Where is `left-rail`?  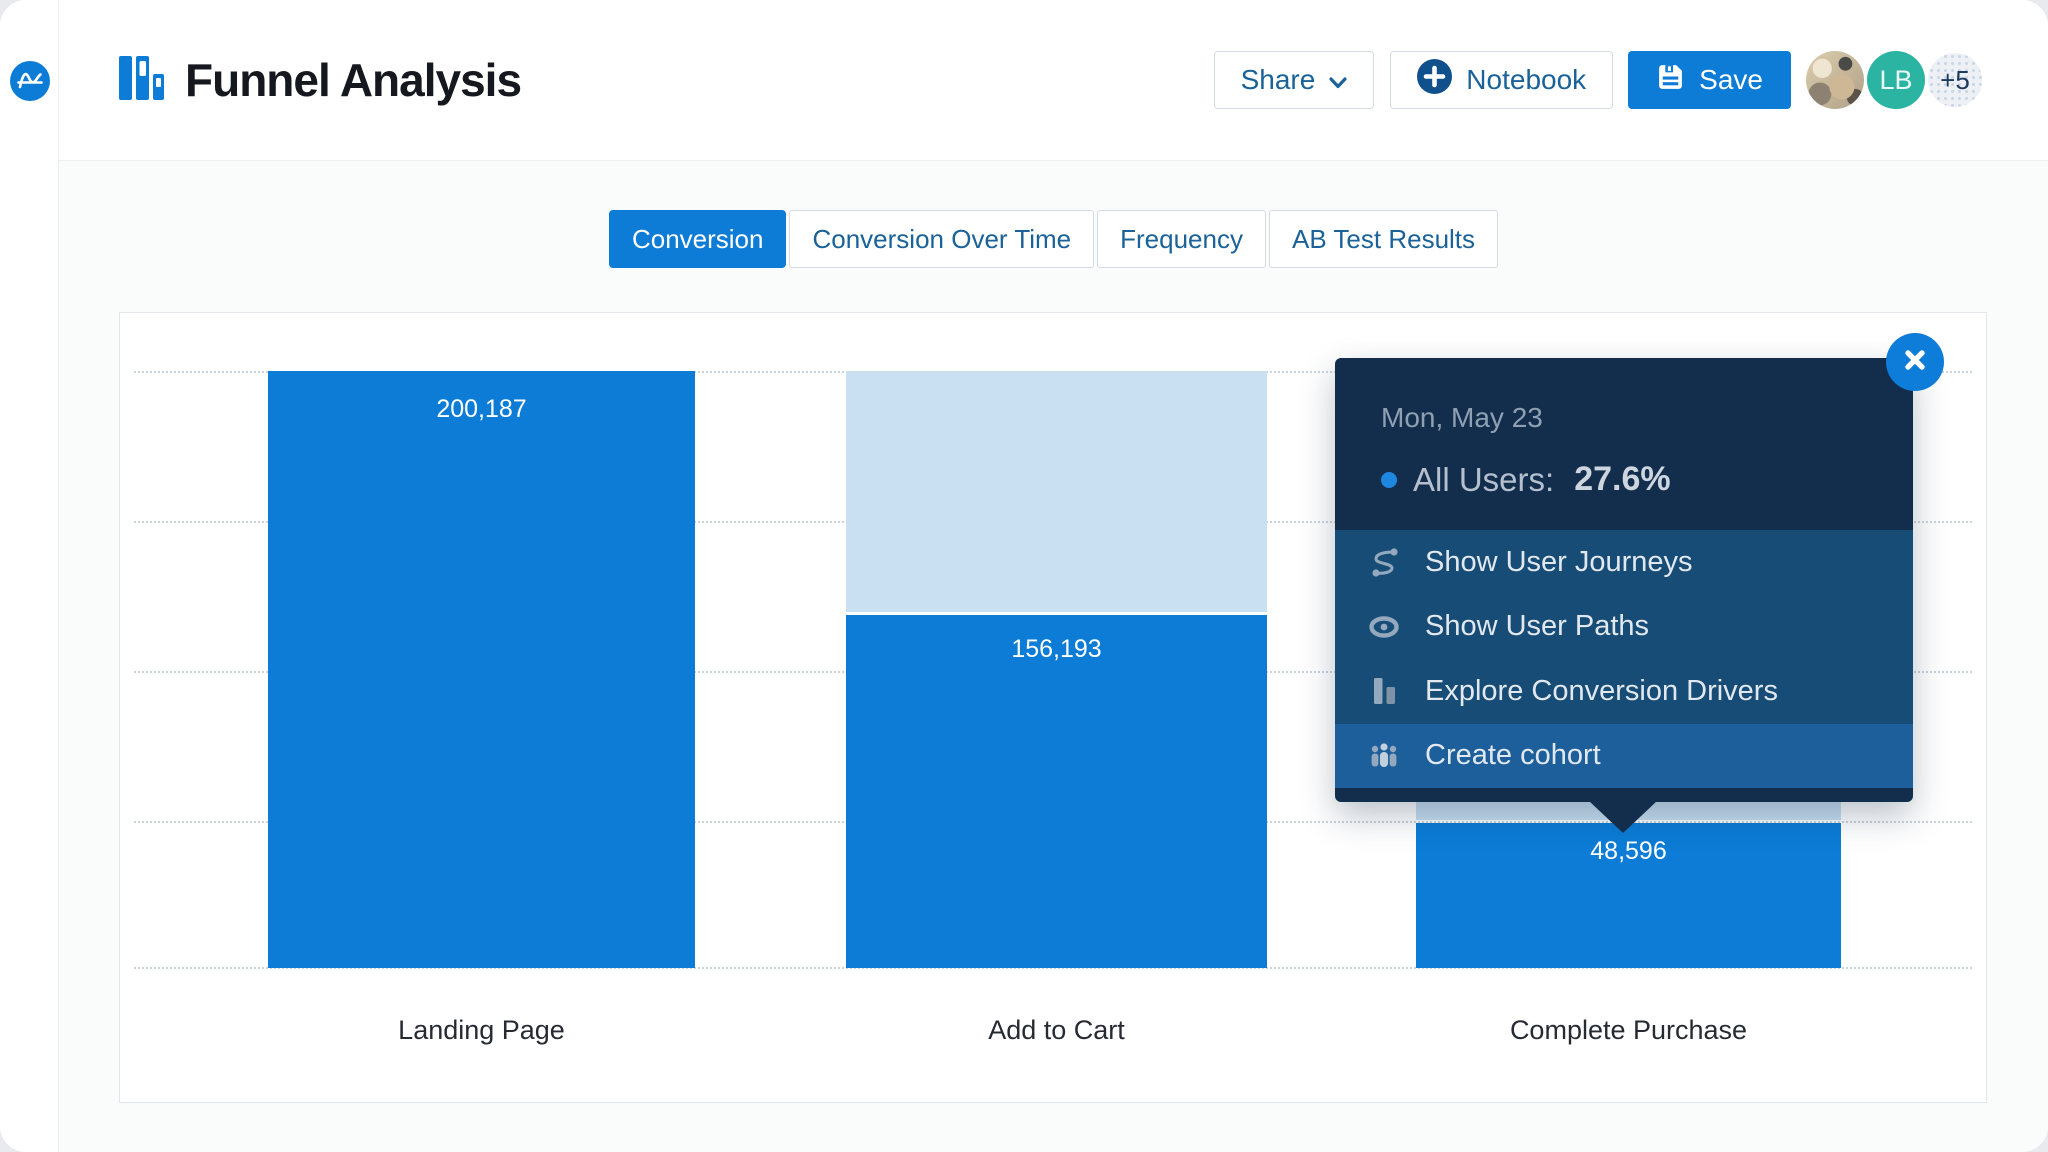
left-rail is located at coordinates (29, 576).